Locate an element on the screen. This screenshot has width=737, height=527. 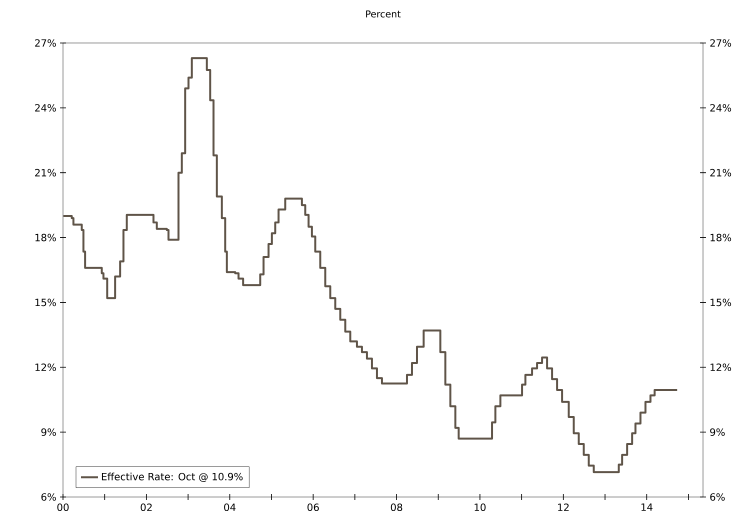
y2-tick-label: 24% is located at coordinates (721, 108).